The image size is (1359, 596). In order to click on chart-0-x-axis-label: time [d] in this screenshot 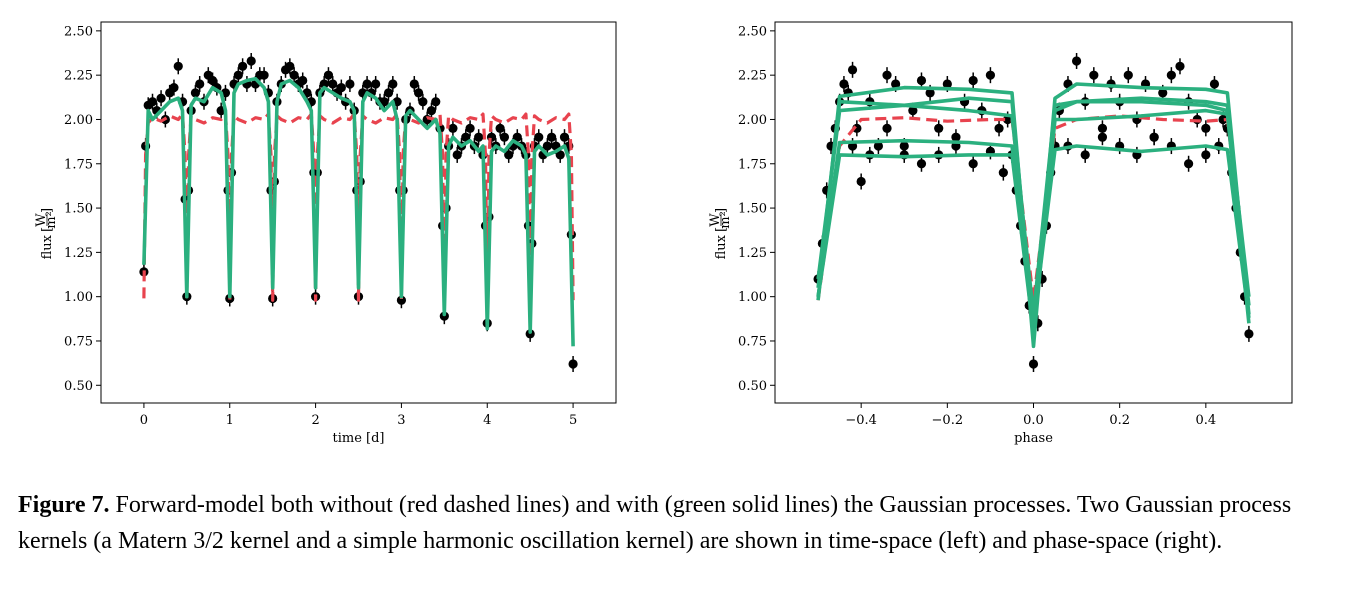, I will do `click(359, 438)`.